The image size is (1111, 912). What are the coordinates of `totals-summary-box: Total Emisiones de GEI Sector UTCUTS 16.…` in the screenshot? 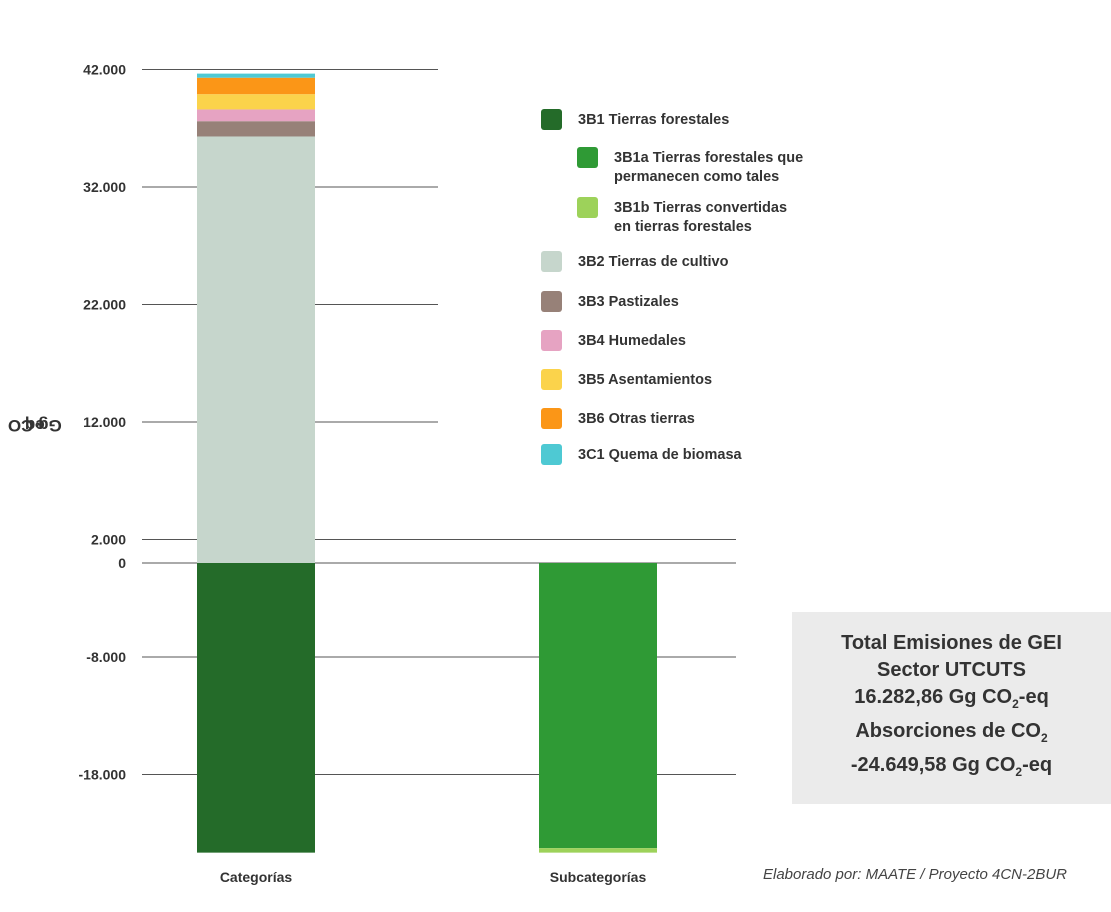 It's located at (951, 708).